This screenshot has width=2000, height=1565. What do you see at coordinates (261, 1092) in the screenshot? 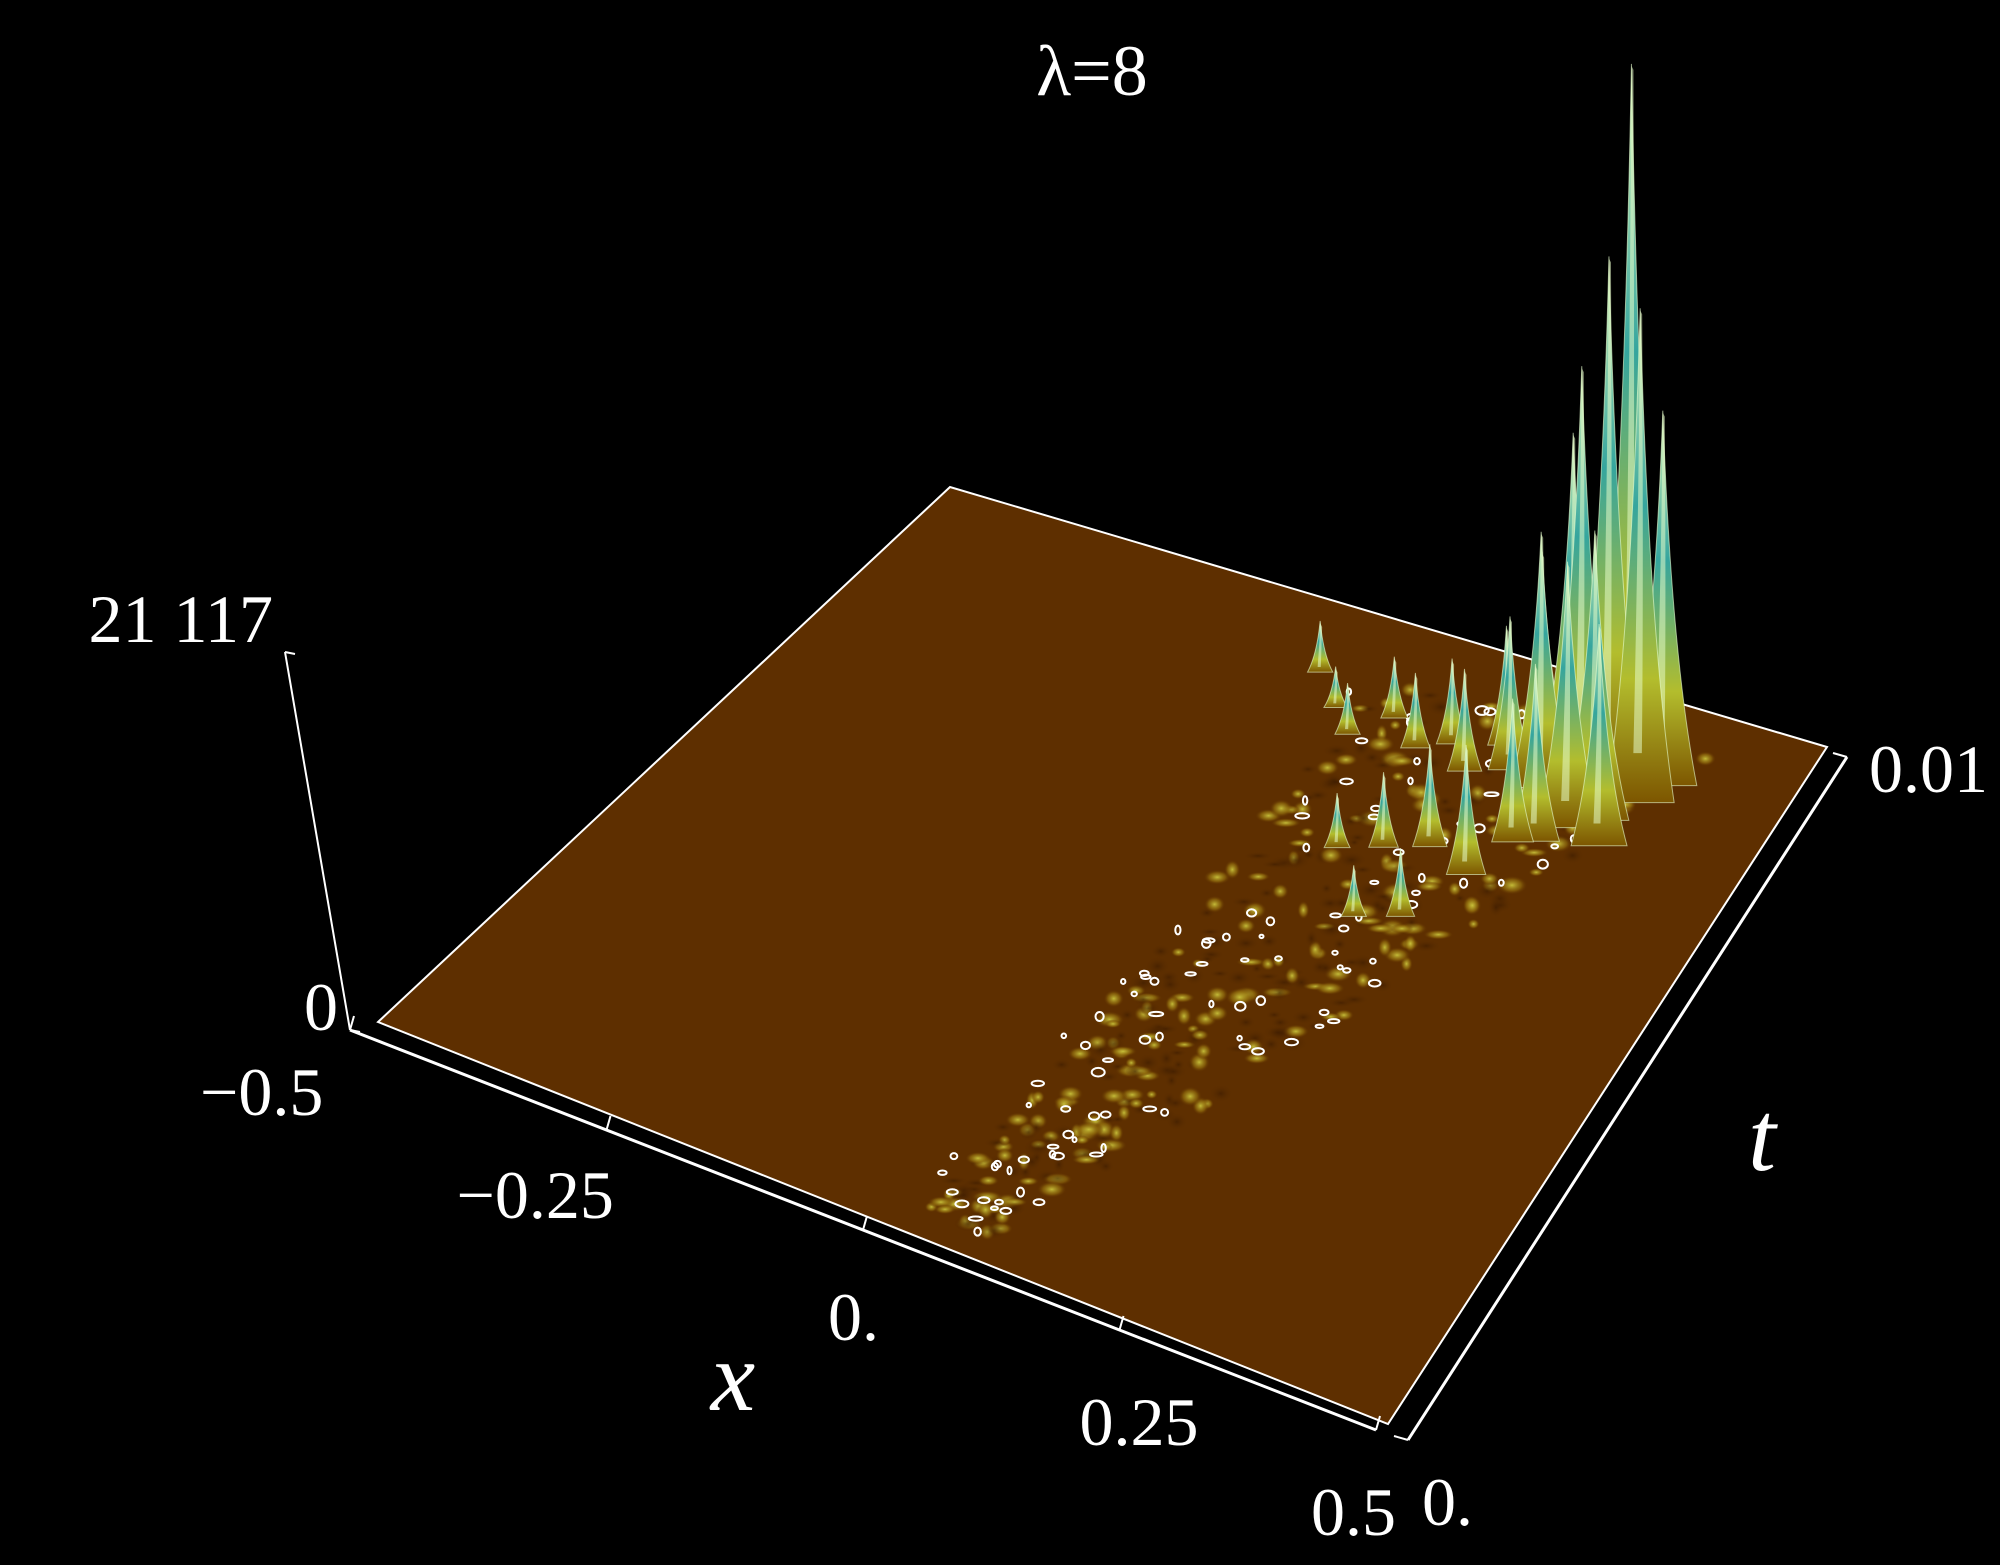
I see `x-tick-label: −0.5` at bounding box center [261, 1092].